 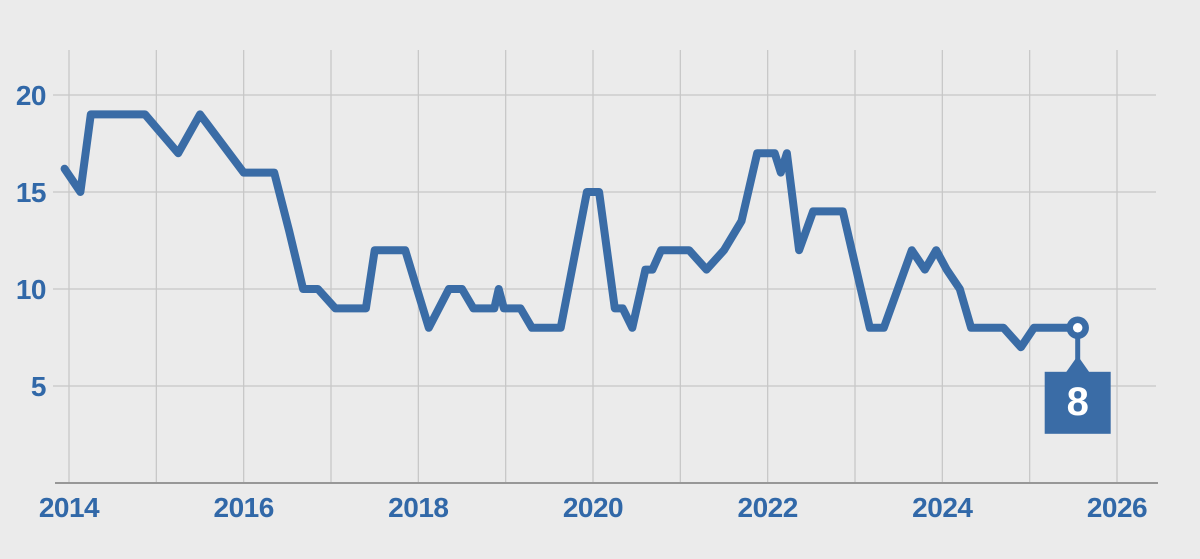 What do you see at coordinates (69, 507) in the screenshot?
I see `x-tick-label-2014: 2014` at bounding box center [69, 507].